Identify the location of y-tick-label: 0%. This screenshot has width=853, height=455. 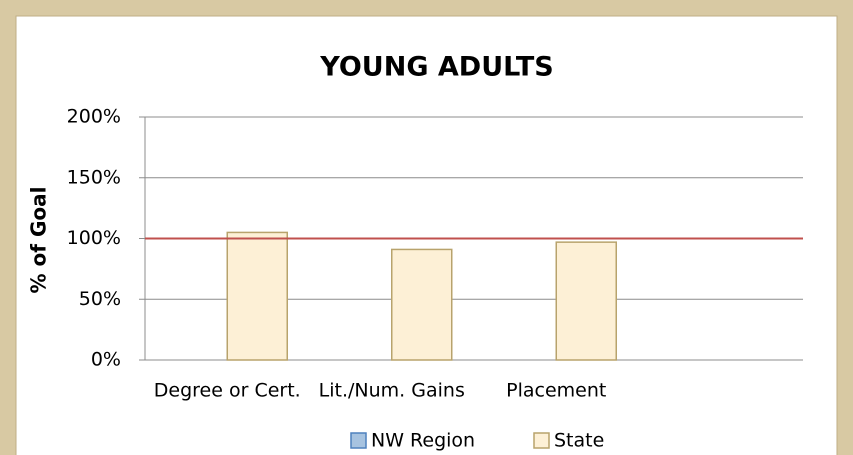
(106, 360).